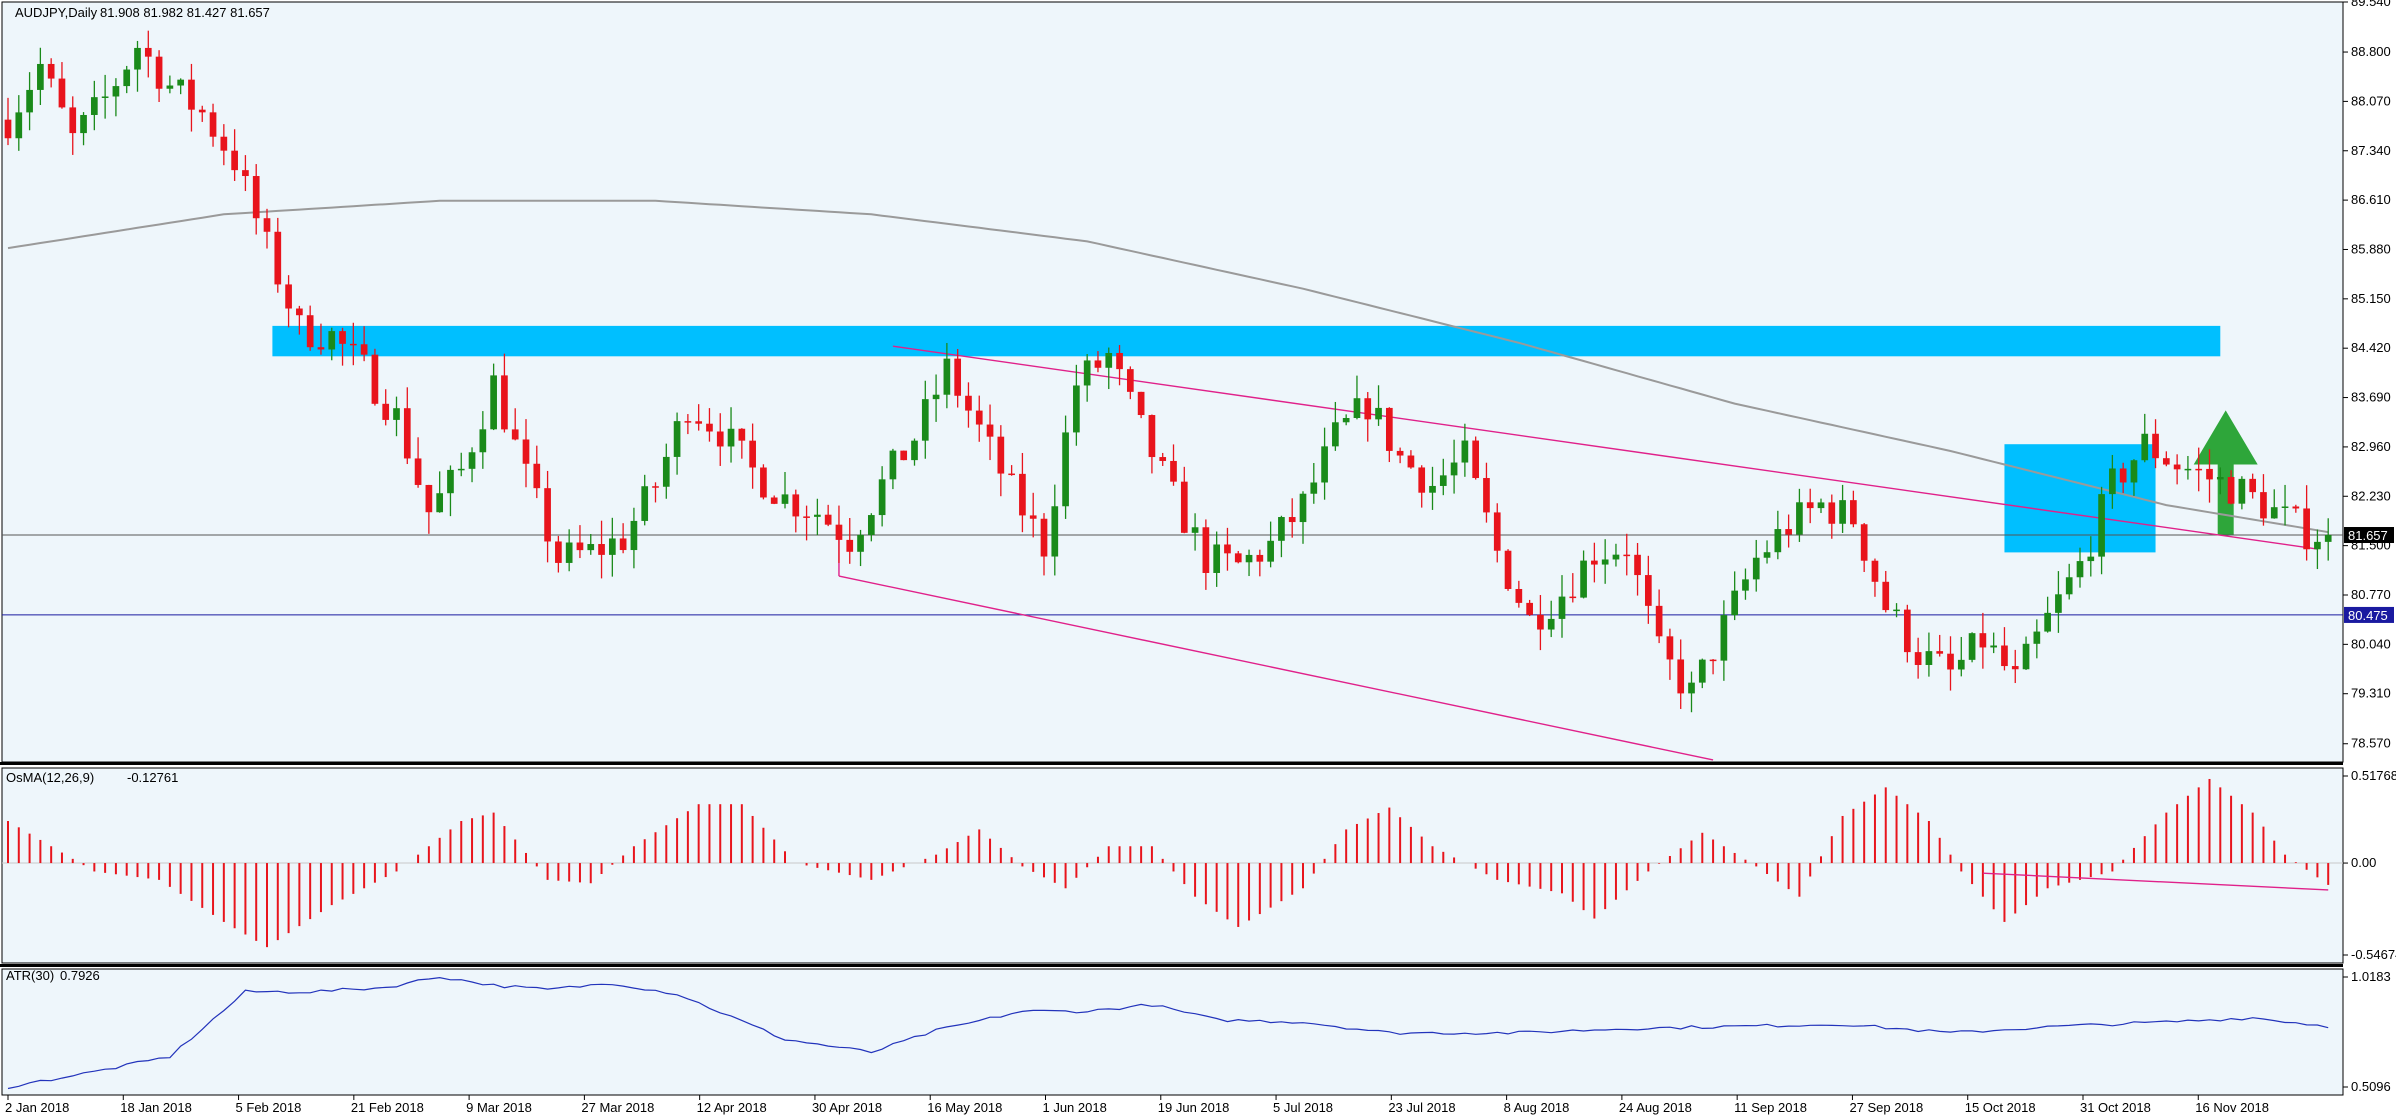 The height and width of the screenshot is (1120, 2396). What do you see at coordinates (2371, 4) in the screenshot?
I see `y-tick-label: 89.540` at bounding box center [2371, 4].